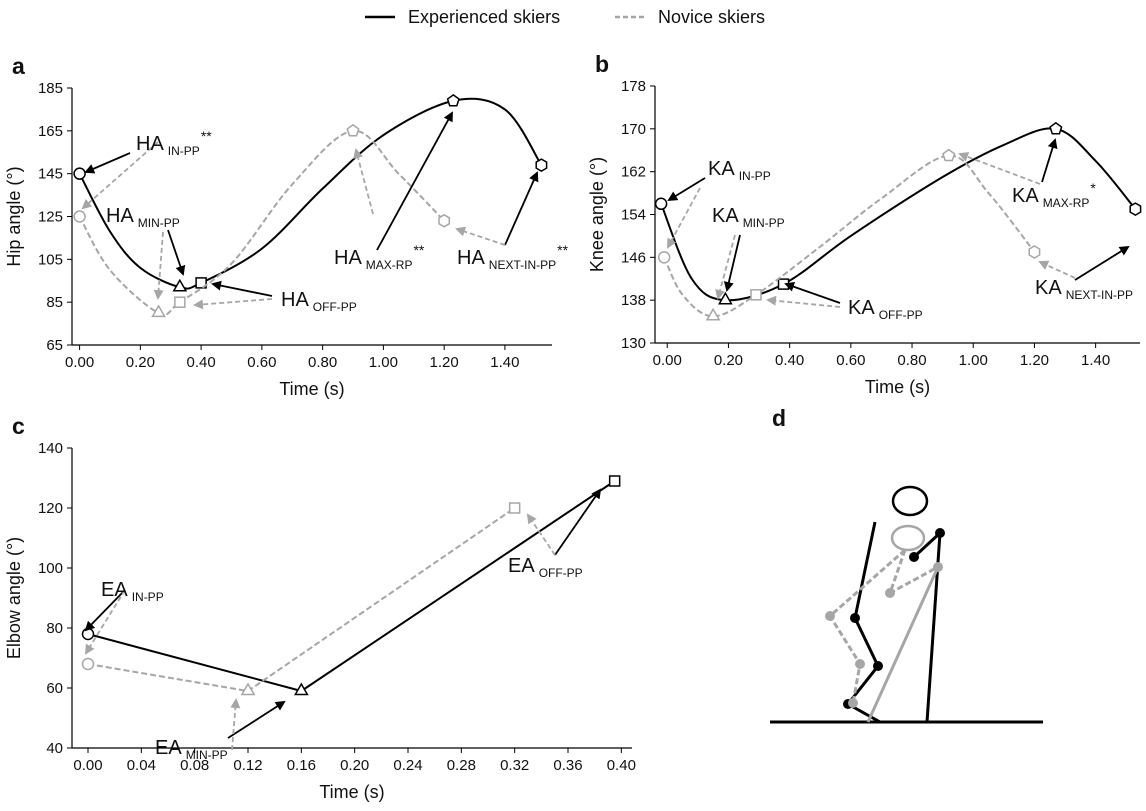 The width and height of the screenshot is (1146, 811). I want to click on y-tick-label: 162, so click(633, 172).